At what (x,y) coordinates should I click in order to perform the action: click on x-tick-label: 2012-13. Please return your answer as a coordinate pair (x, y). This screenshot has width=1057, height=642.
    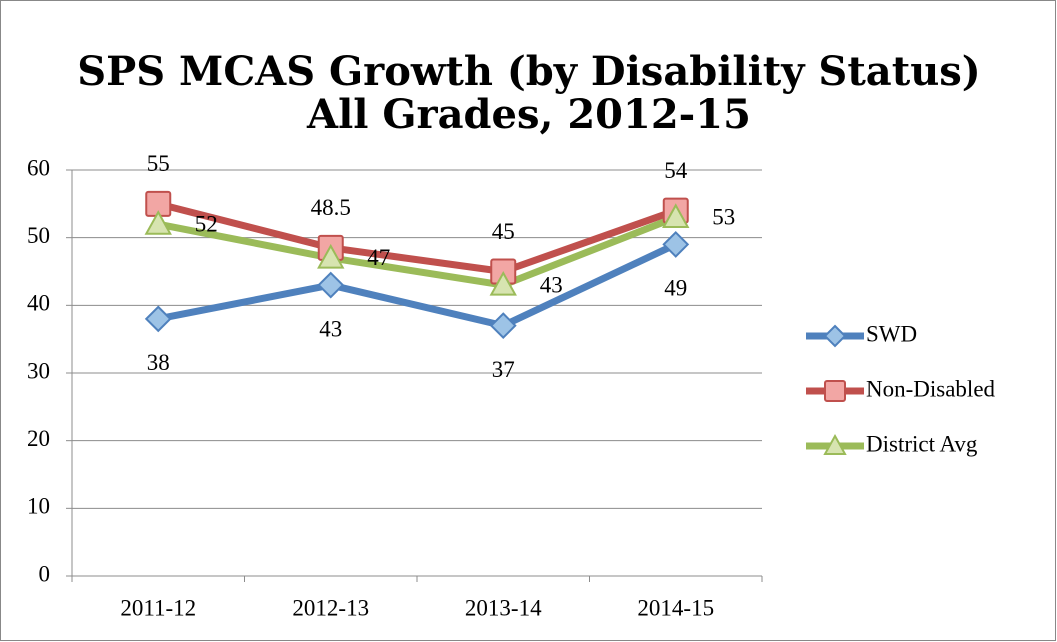
    Looking at the image, I should click on (330, 607).